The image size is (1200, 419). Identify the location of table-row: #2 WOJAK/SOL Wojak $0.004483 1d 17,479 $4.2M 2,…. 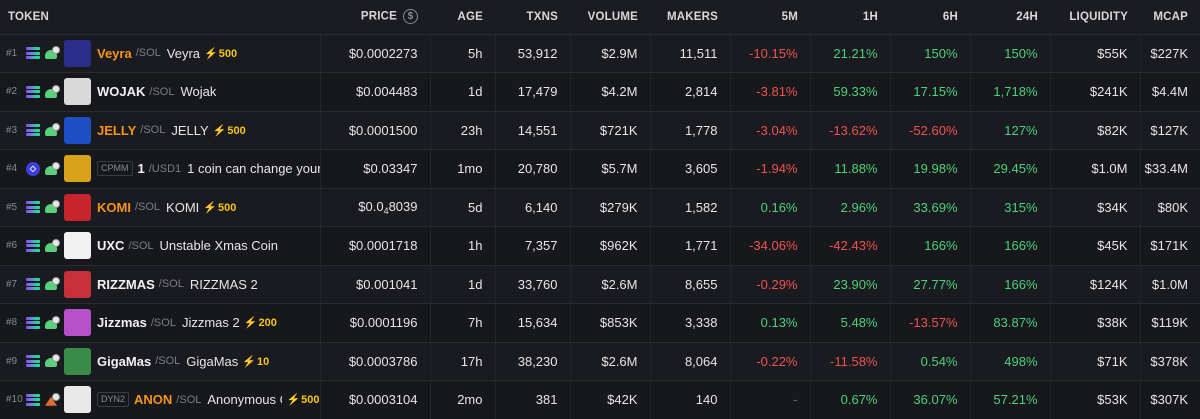
(600, 92).